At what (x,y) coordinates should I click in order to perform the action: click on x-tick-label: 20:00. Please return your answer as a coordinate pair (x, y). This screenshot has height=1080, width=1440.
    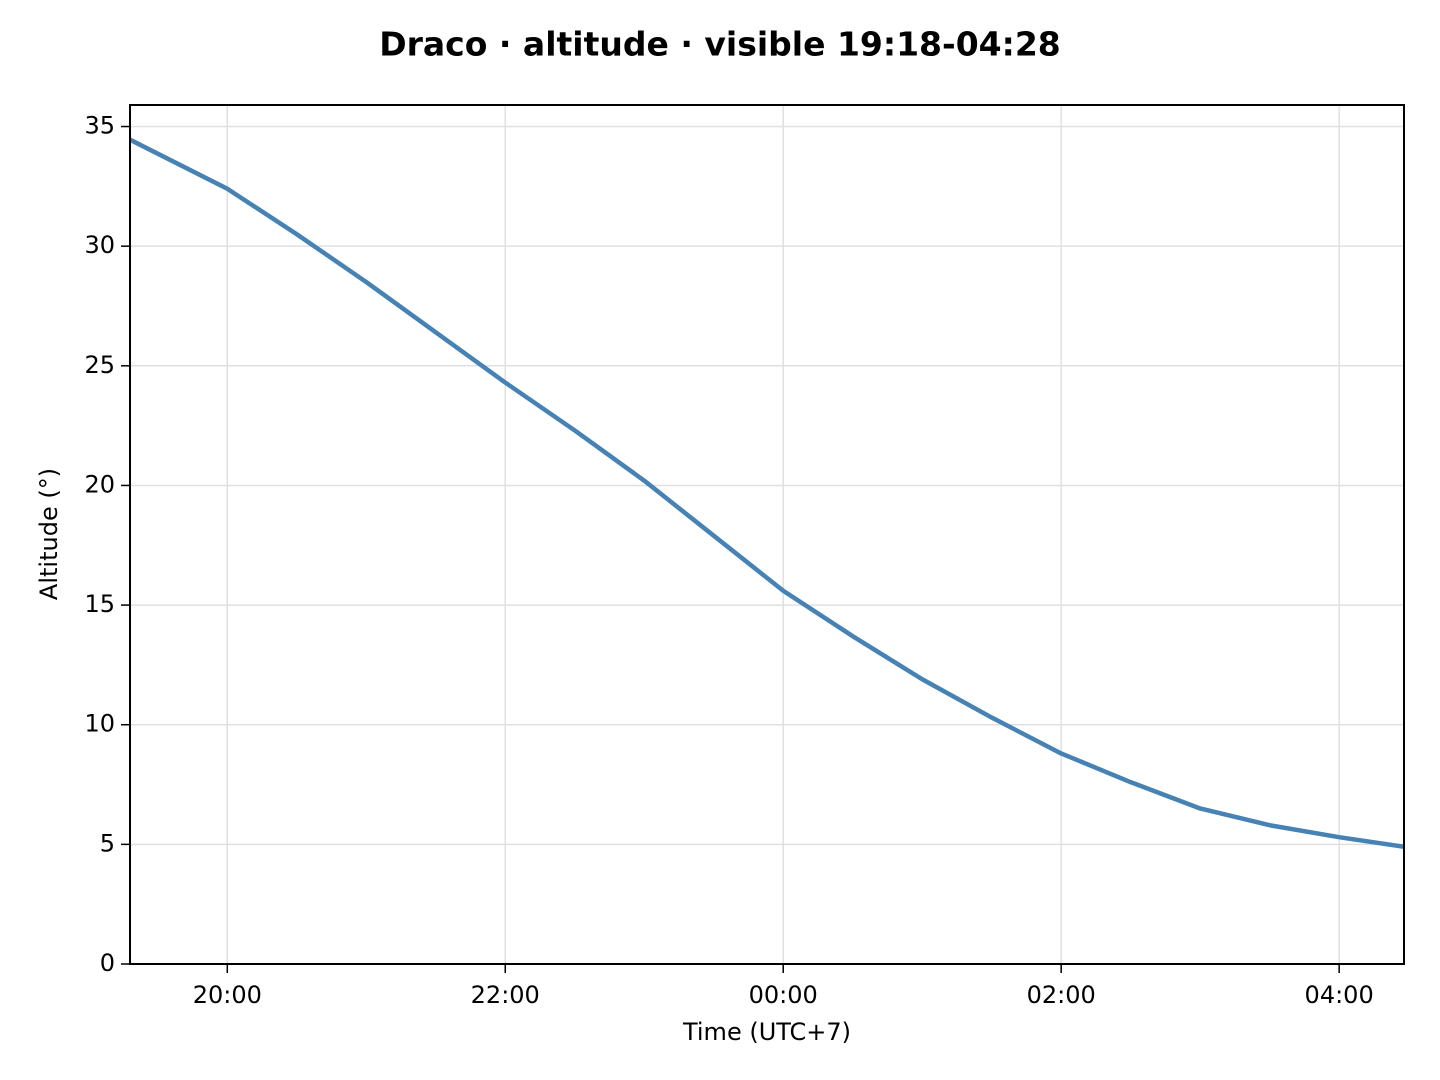
    Looking at the image, I should click on (227, 995).